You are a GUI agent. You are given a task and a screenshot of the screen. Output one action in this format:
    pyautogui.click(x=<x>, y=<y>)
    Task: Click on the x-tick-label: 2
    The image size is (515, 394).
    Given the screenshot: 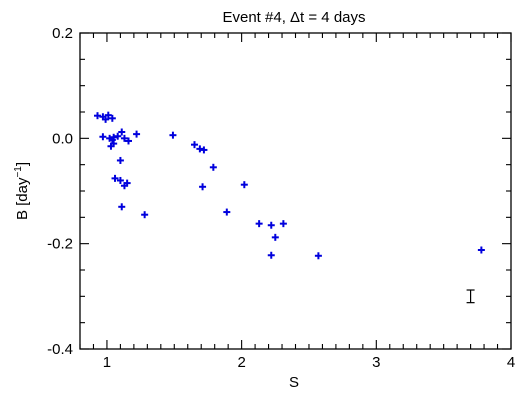 What is the action you would take?
    pyautogui.click(x=241, y=362)
    